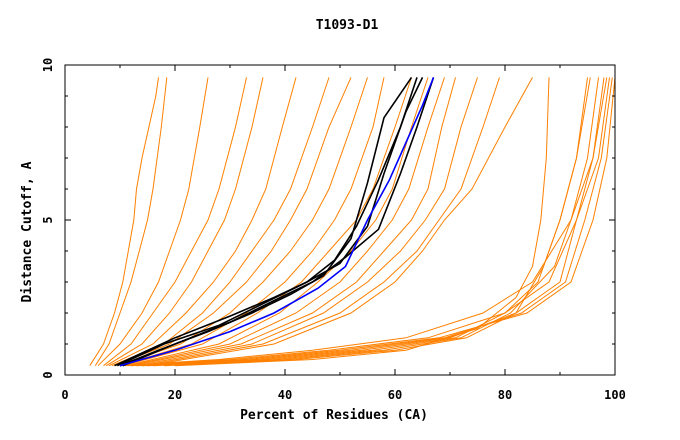 This screenshot has width=680, height=440. Describe the element at coordinates (48, 219) in the screenshot. I see `y-tick-label: 5` at that location.